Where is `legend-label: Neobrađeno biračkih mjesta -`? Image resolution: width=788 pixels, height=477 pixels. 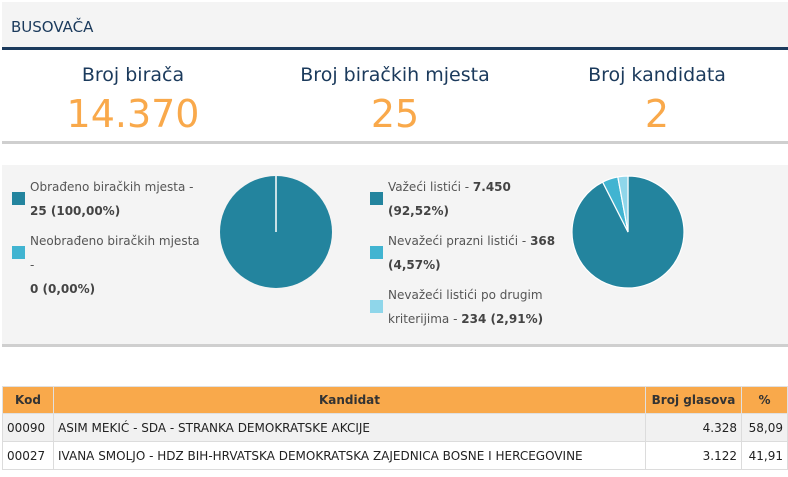
legend-label: Neobrađeno biračkih mjesta - is located at coordinates (115, 253).